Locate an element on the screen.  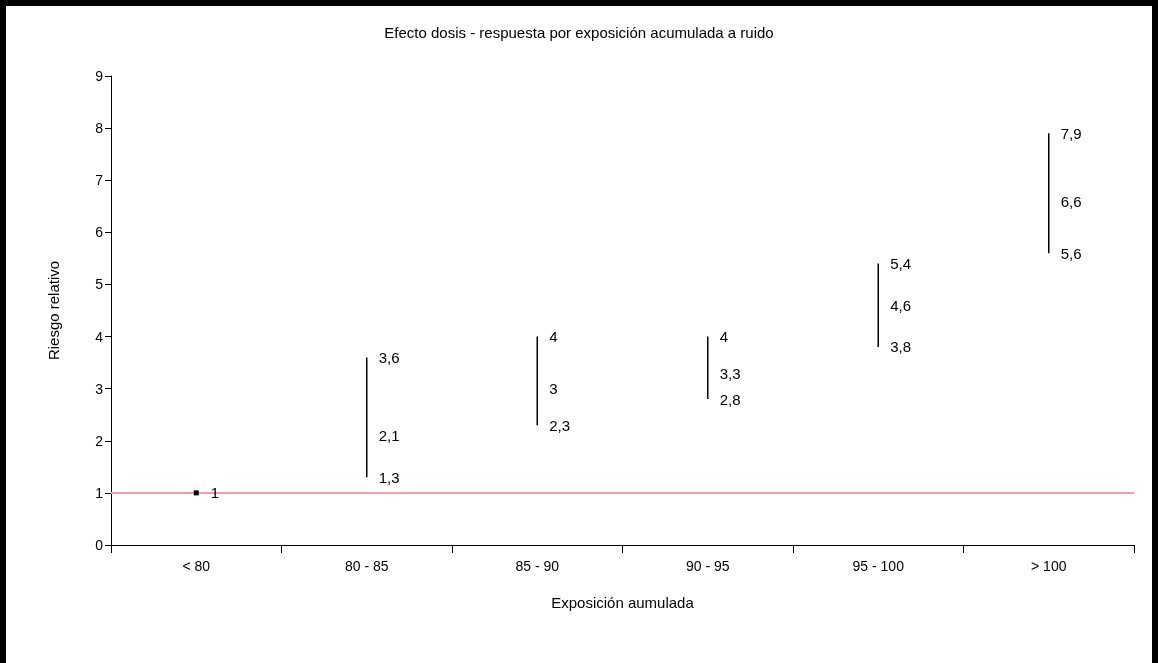
y-tick-label: 1 is located at coordinates (99, 492).